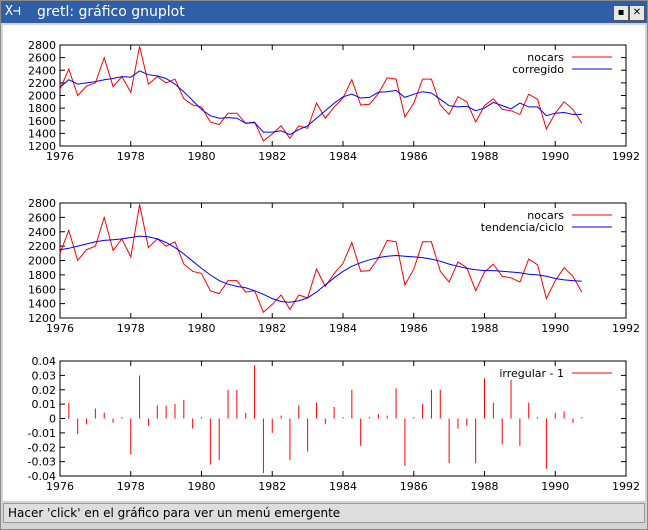 The height and width of the screenshot is (530, 648). What do you see at coordinates (637, 13) in the screenshot?
I see `close-button: ✕` at bounding box center [637, 13].